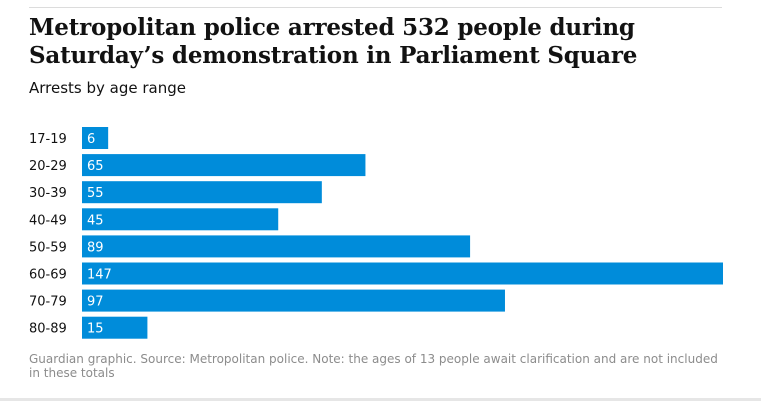 This screenshot has width=761, height=401. I want to click on bar-value-label: 147, so click(99, 275).